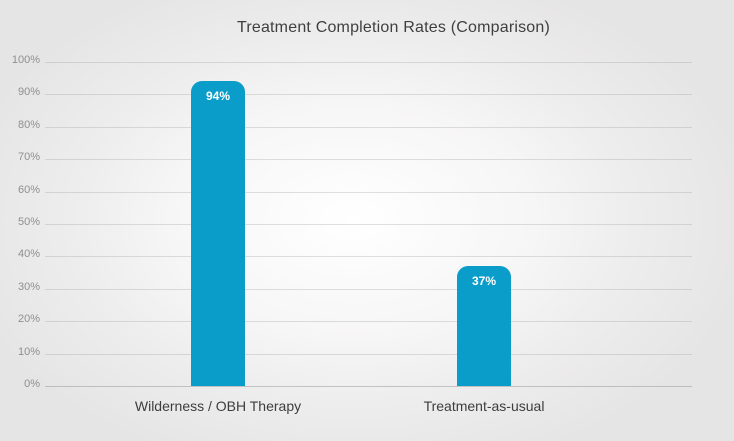 The width and height of the screenshot is (734, 441). I want to click on y-axis-tick-label: 10%, so click(28, 352).